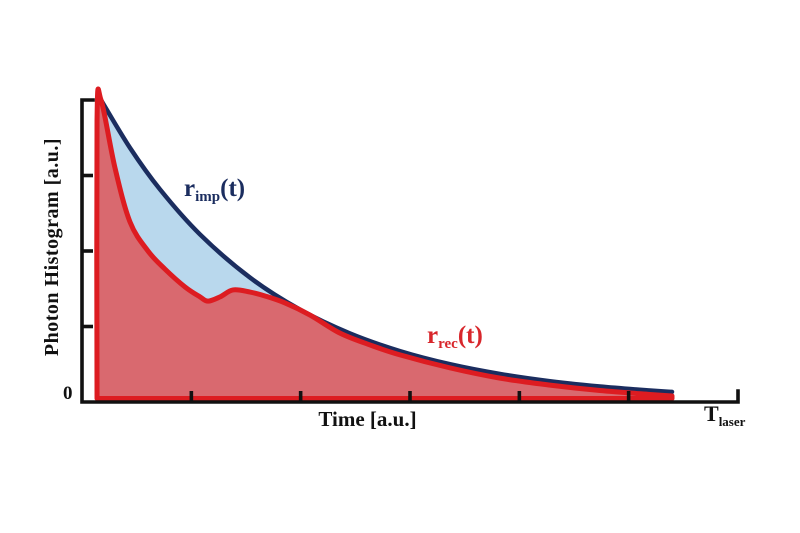 This screenshot has width=800, height=533. I want to click on origin-zero-label: 0, so click(68, 393).